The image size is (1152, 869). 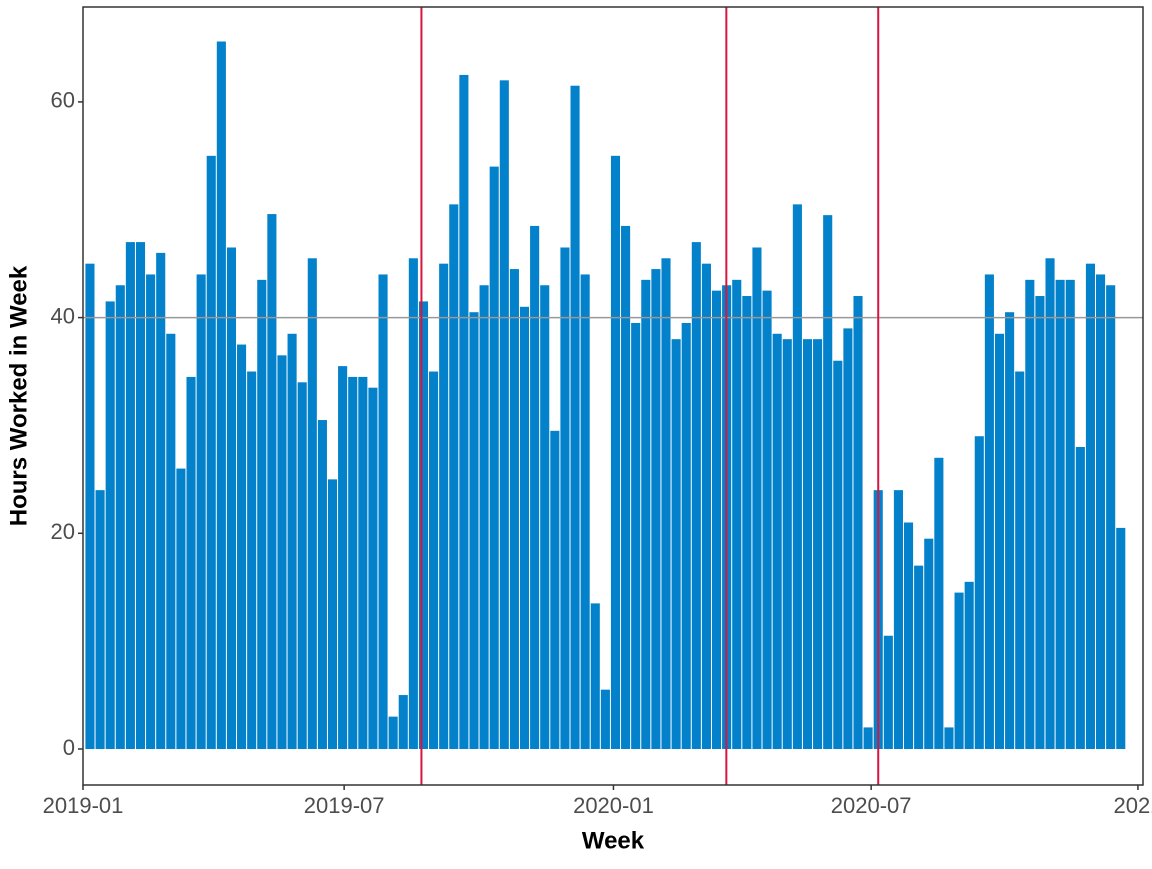 I want to click on y-tick-label: 40, so click(x=63, y=315).